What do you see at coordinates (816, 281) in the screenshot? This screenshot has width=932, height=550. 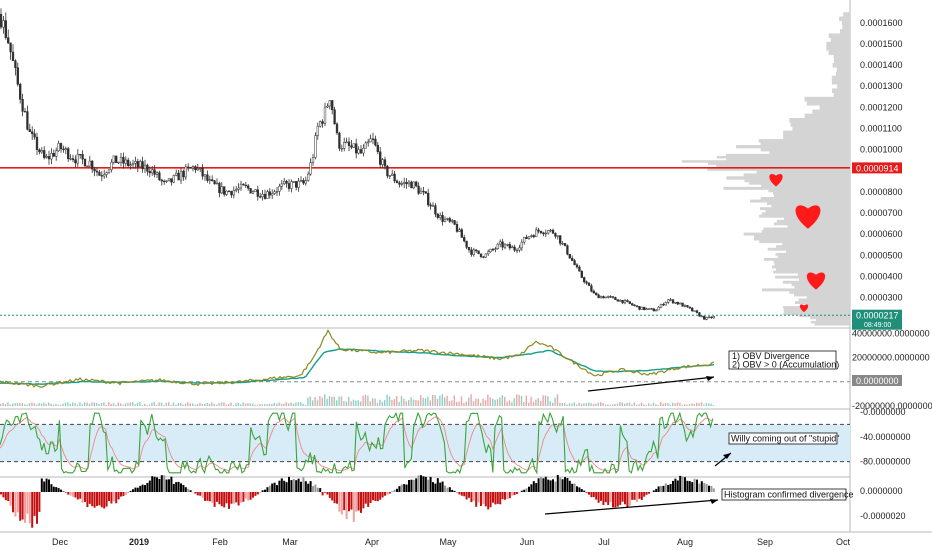 I see `heart-icon` at bounding box center [816, 281].